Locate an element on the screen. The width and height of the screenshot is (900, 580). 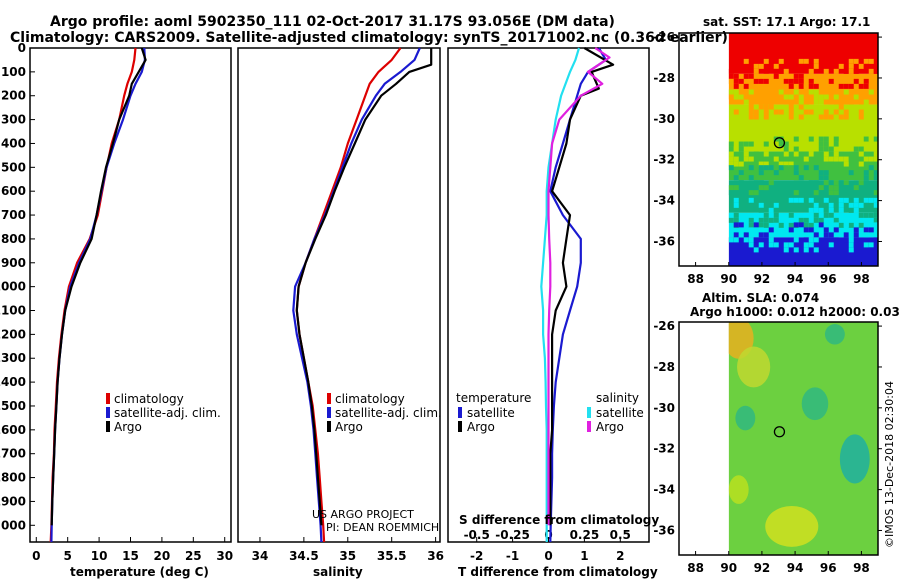
difference-x-ticks: -2 -1 0 1 2 is located at coordinates (547, 550).